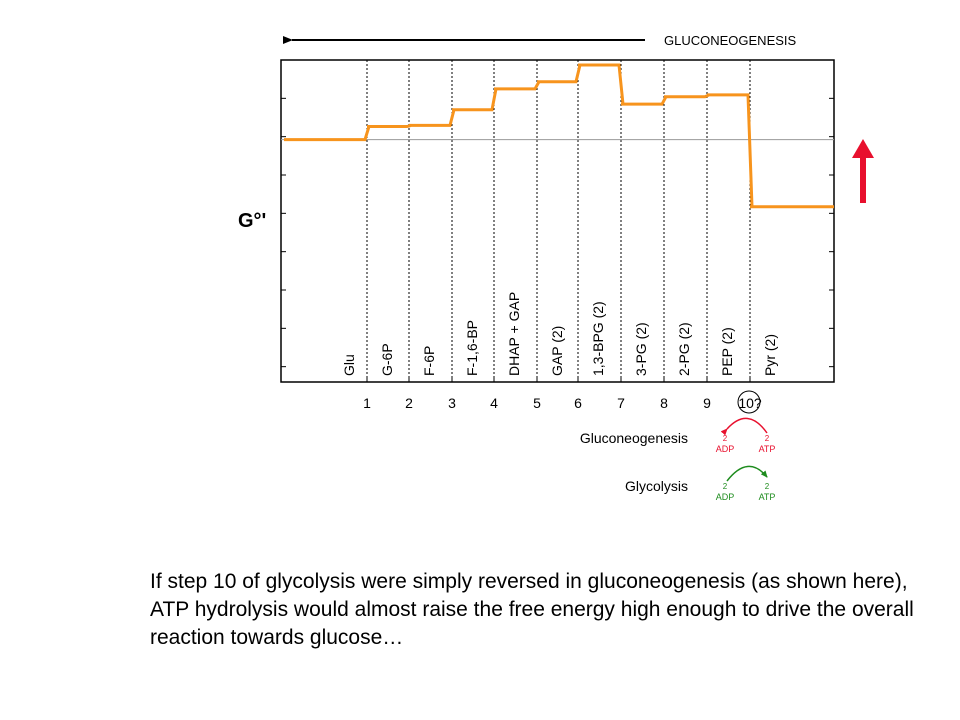 Image resolution: width=960 pixels, height=720 pixels. Describe the element at coordinates (767, 449) in the screenshot. I see `legend-red-atp: ATP` at that location.